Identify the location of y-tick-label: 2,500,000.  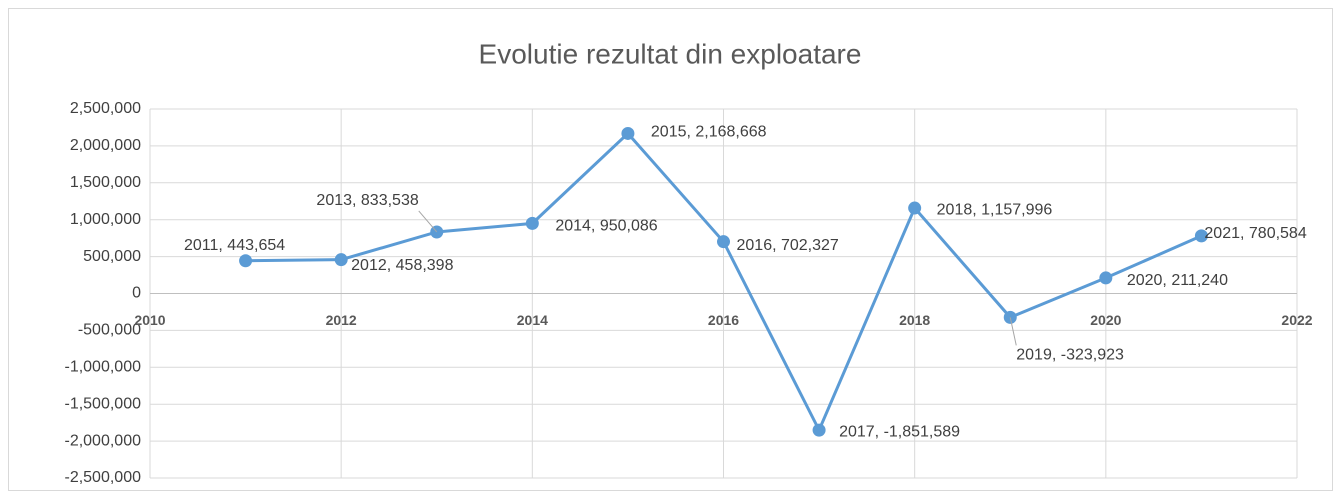
(105, 108).